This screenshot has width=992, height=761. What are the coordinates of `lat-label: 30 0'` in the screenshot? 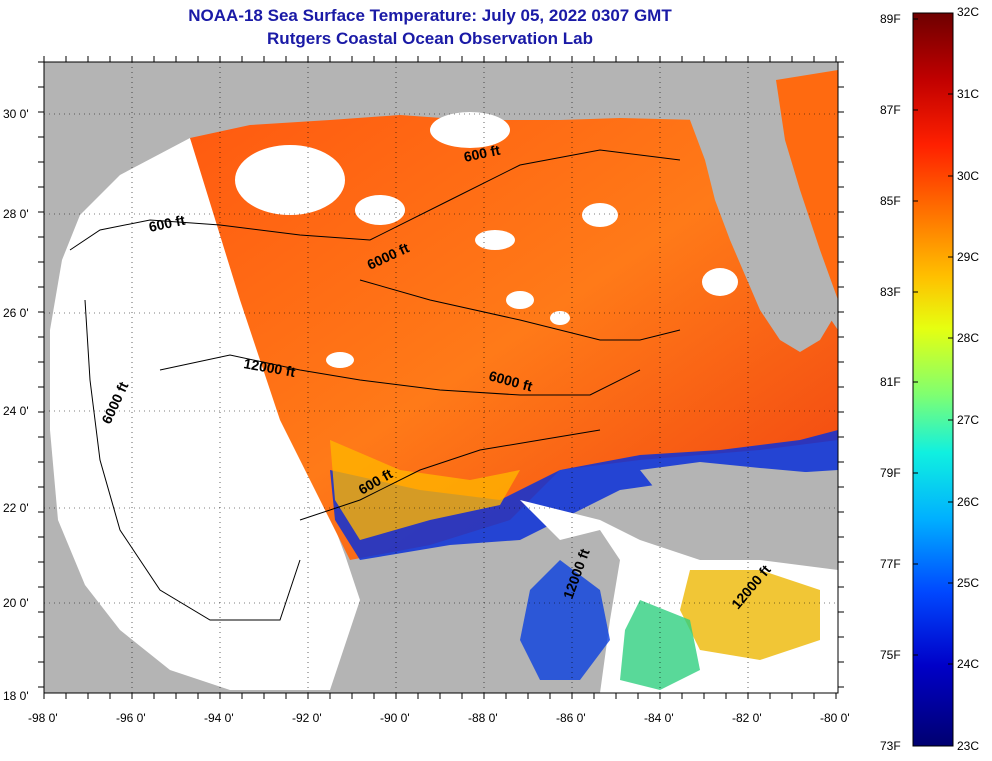 It's located at (16, 114).